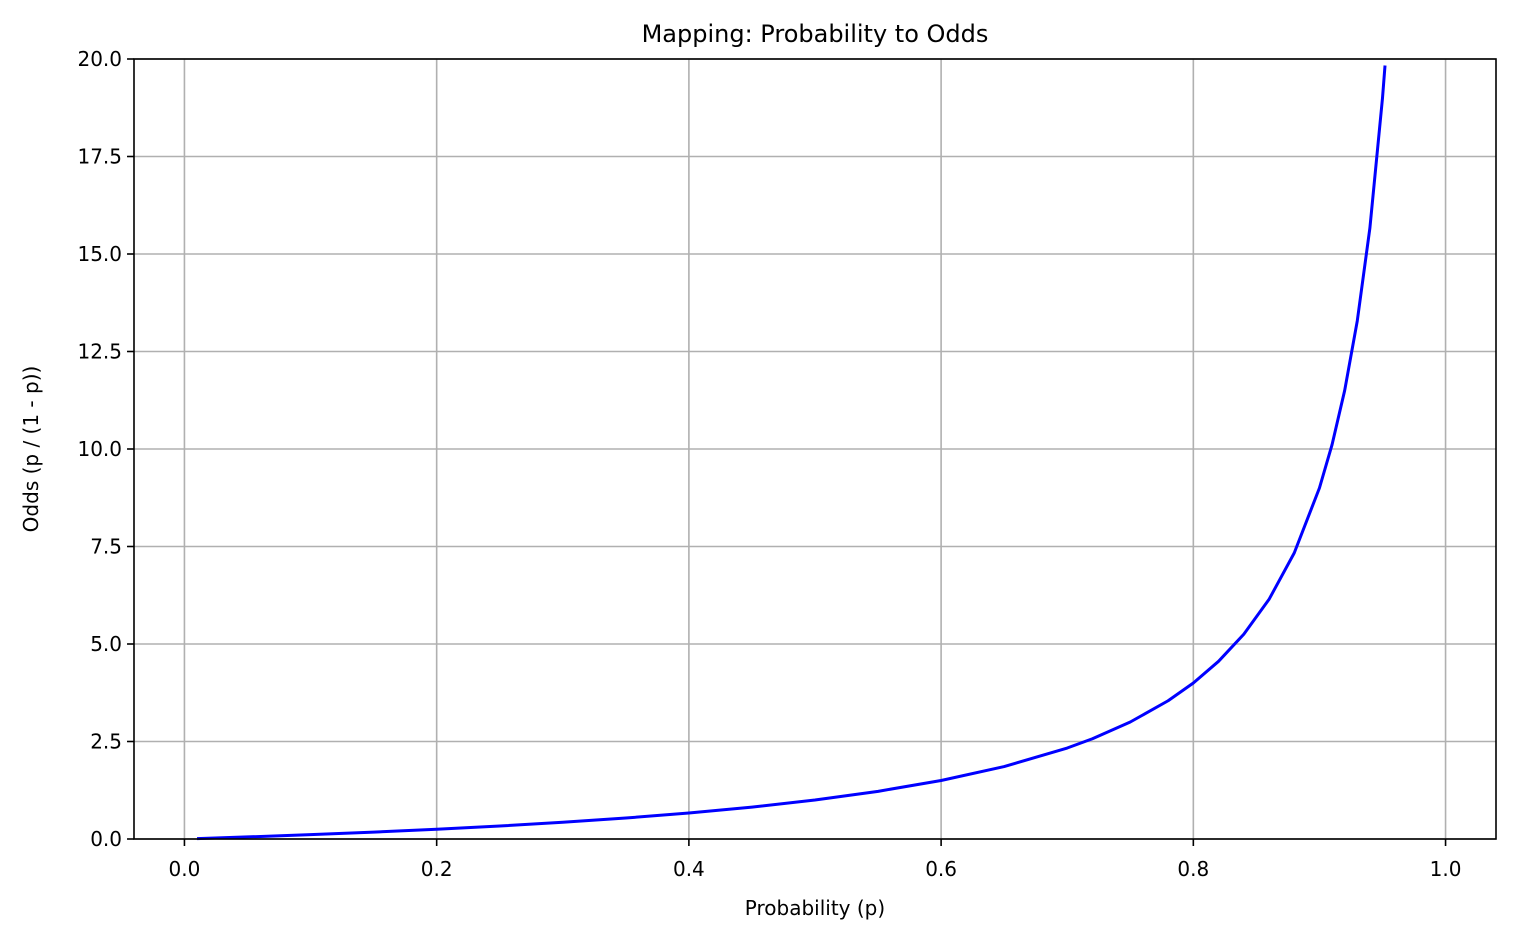 The height and width of the screenshot is (940, 1516). What do you see at coordinates (106, 644) in the screenshot?
I see `y-tick-label: 5.0` at bounding box center [106, 644].